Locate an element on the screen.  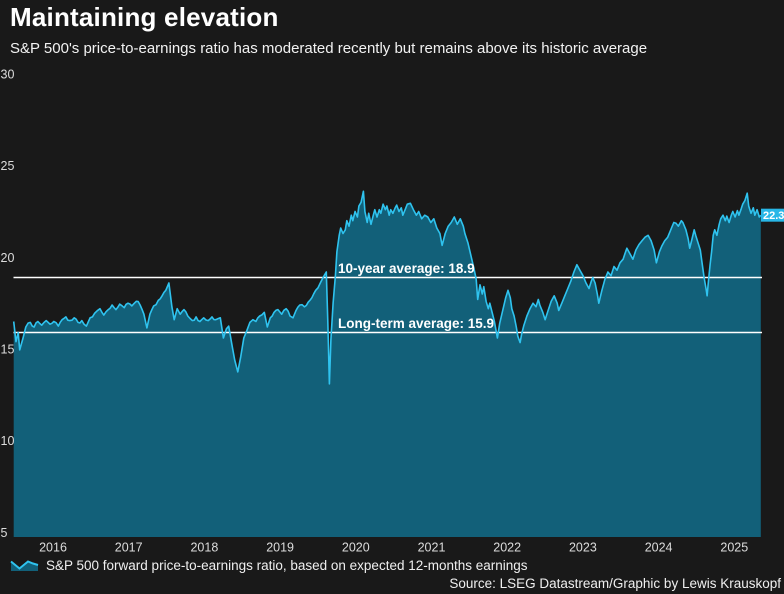
area-chart-icon is located at coordinates (24, 565).